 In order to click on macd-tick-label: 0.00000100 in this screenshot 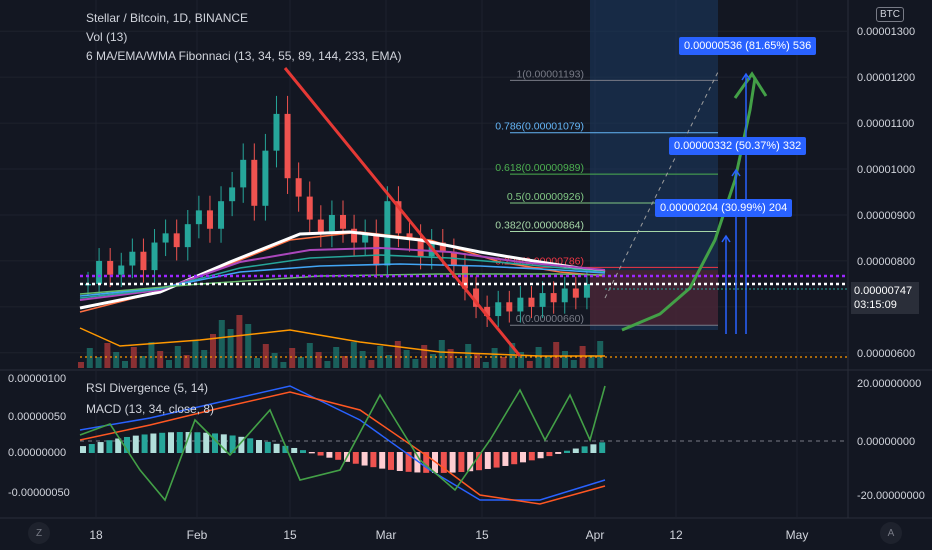, I will do `click(37, 379)`.